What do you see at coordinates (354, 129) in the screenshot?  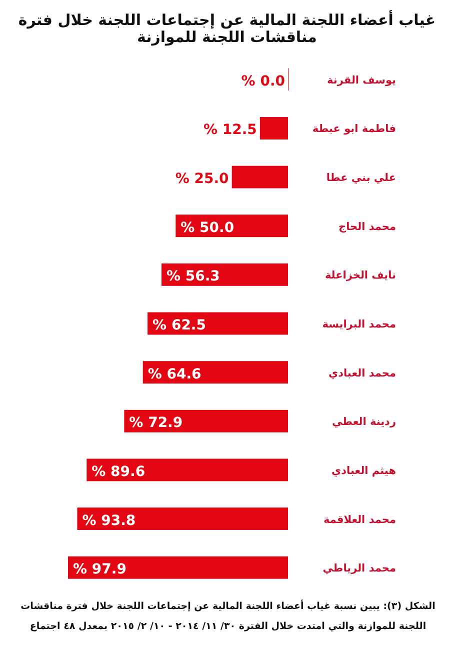 I see `y-tick-label: فاطمة ابو عبطة` at bounding box center [354, 129].